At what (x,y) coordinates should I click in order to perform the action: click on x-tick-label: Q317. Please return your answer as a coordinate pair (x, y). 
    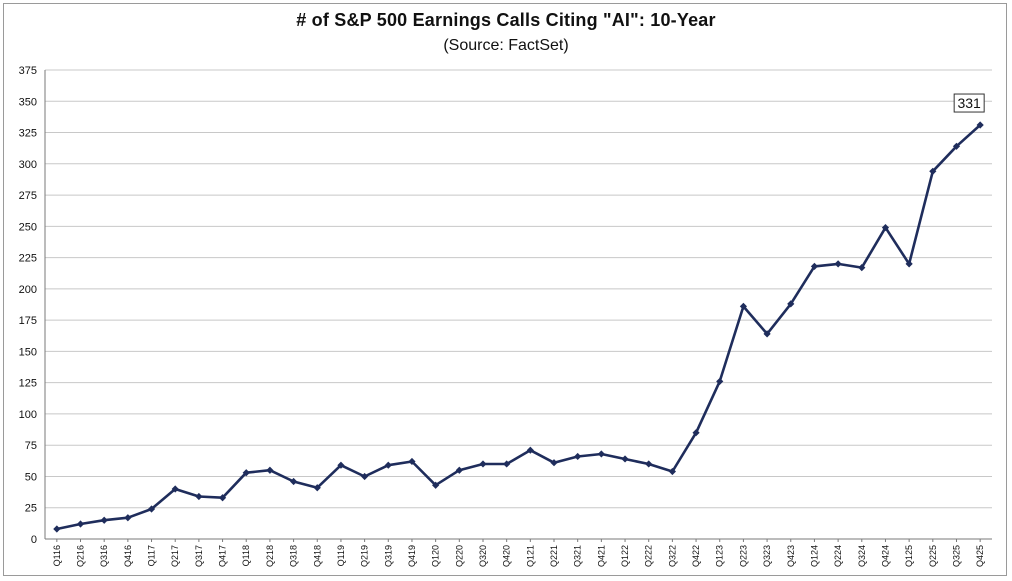
    Looking at the image, I should click on (199, 556).